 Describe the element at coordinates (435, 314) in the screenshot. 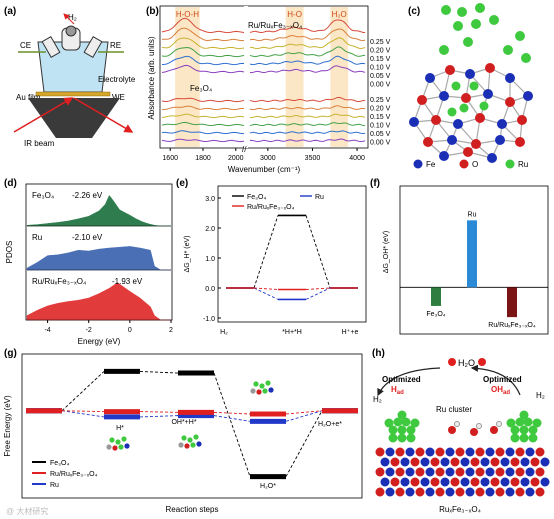

I see `bar-label: Fe₃O₄` at that location.